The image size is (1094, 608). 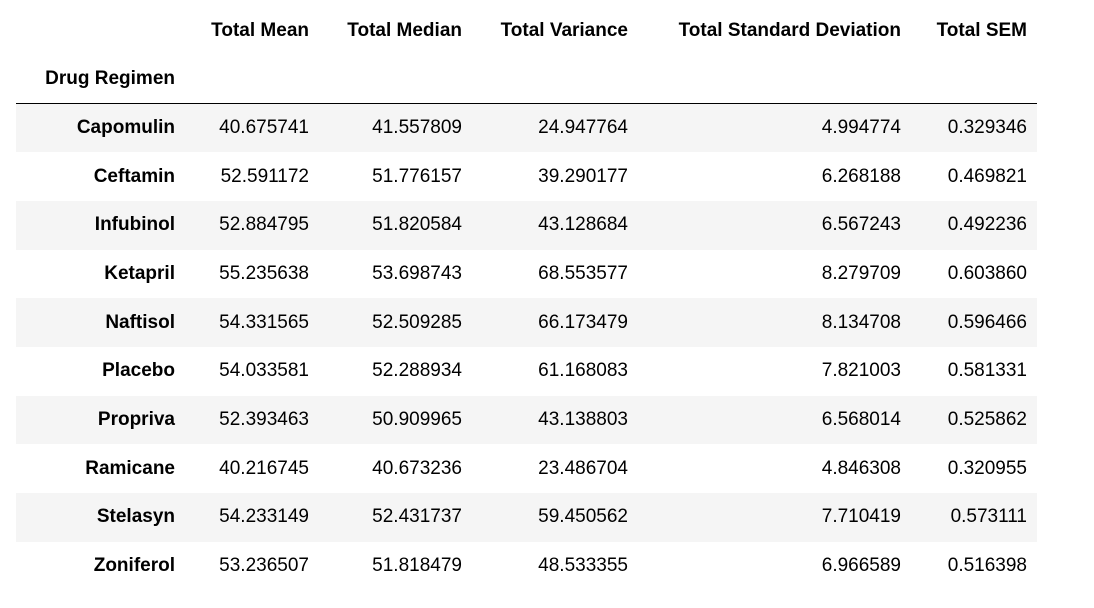 I want to click on cell: 52.509285, so click(x=417, y=322).